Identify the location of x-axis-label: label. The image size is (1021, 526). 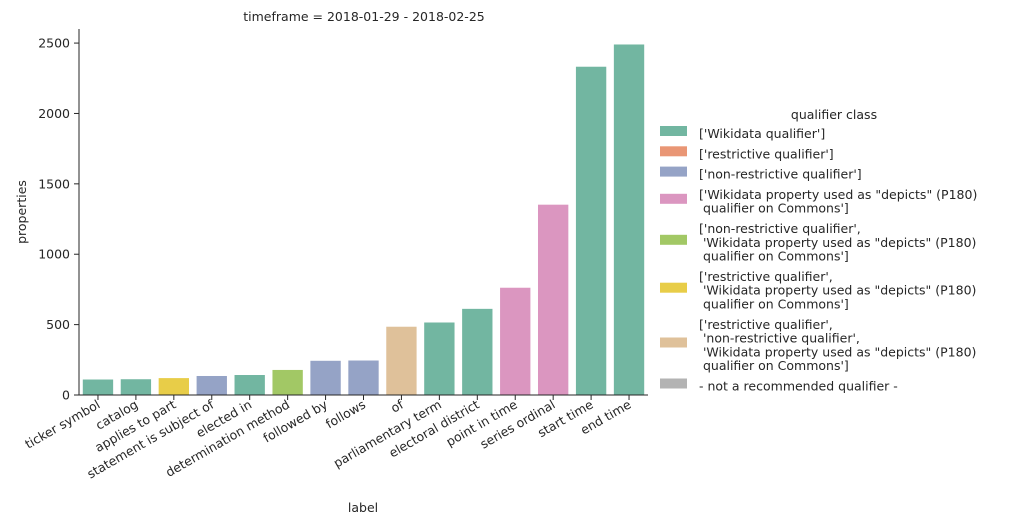
(363, 507).